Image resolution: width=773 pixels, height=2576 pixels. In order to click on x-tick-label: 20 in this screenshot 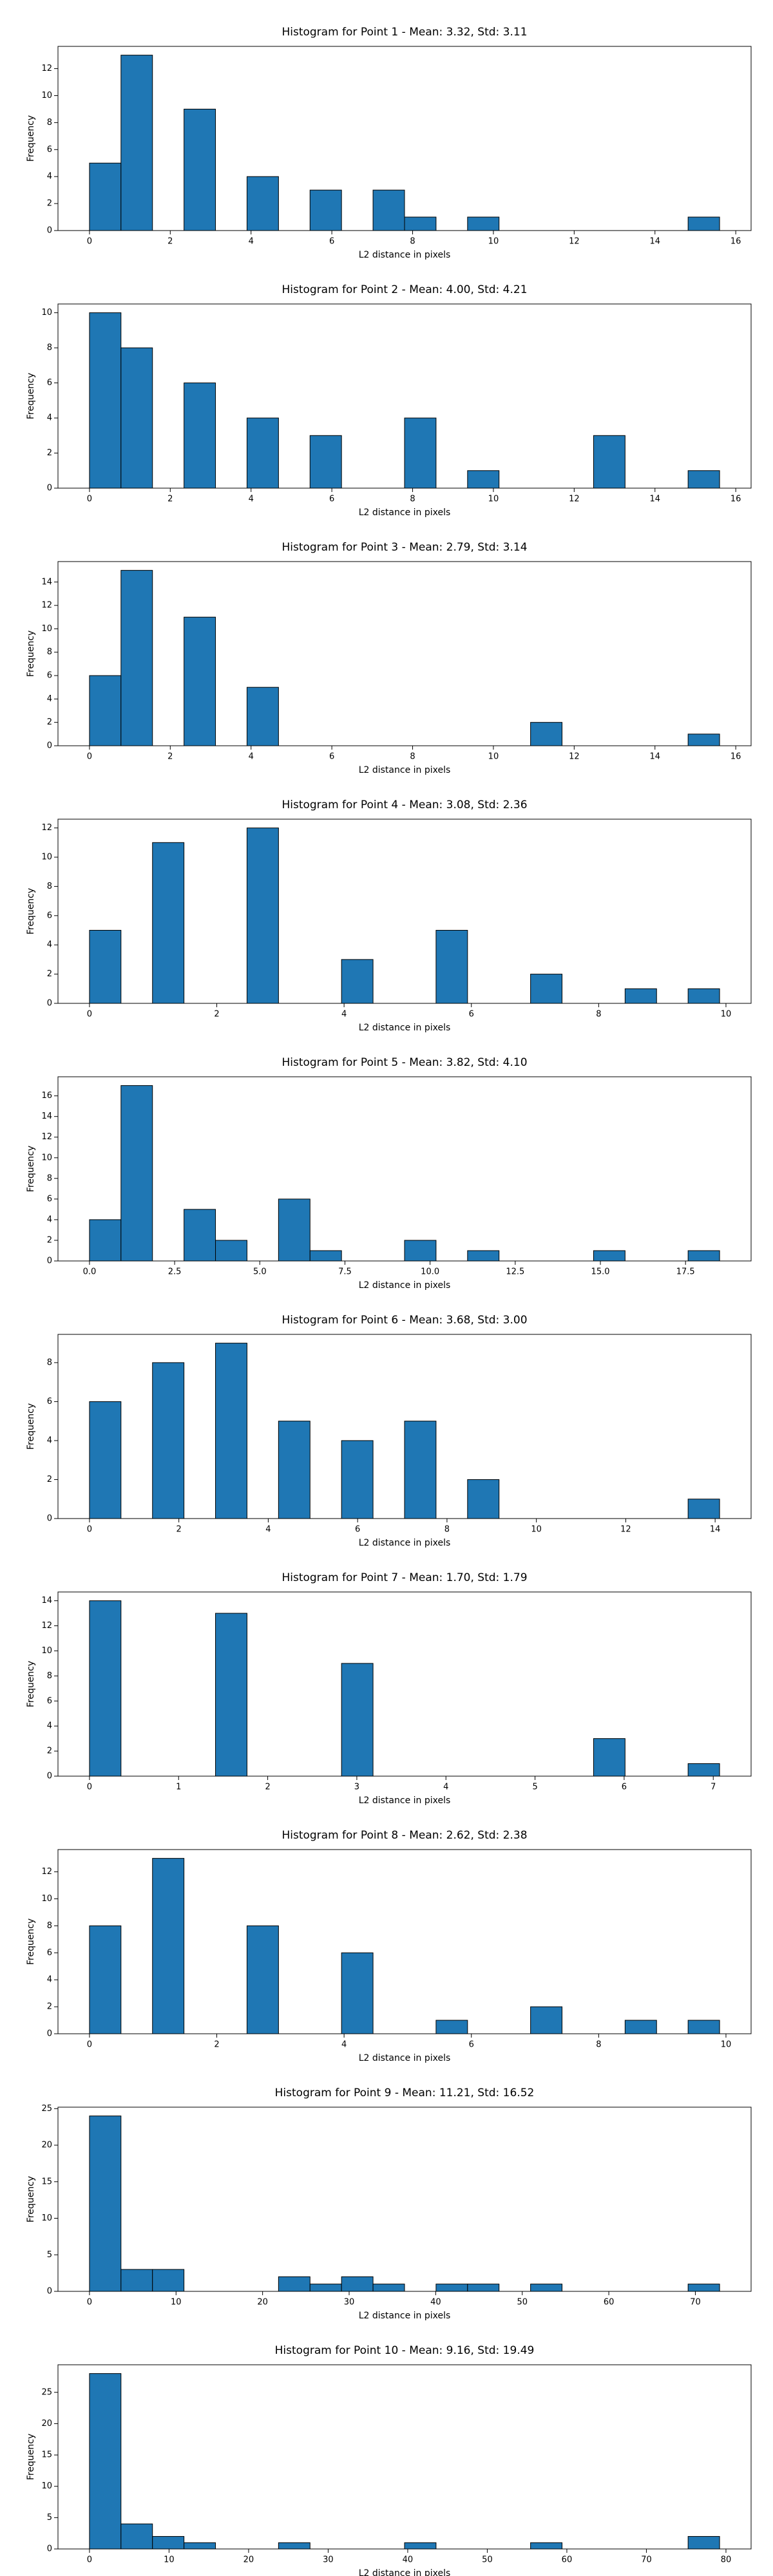, I will do `click(262, 2302)`.